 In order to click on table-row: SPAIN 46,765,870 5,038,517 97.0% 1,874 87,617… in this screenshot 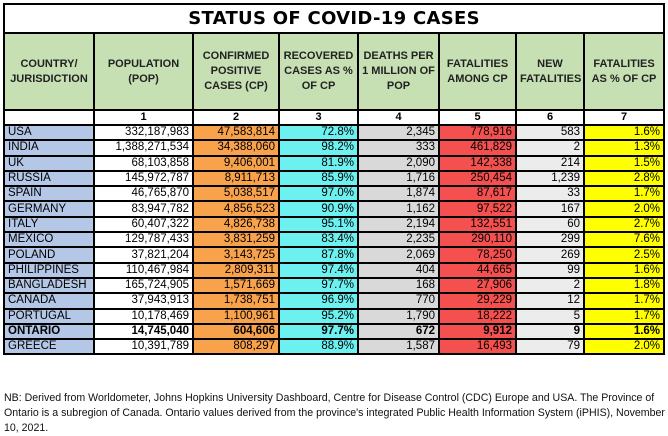, I will do `click(334, 194)`.